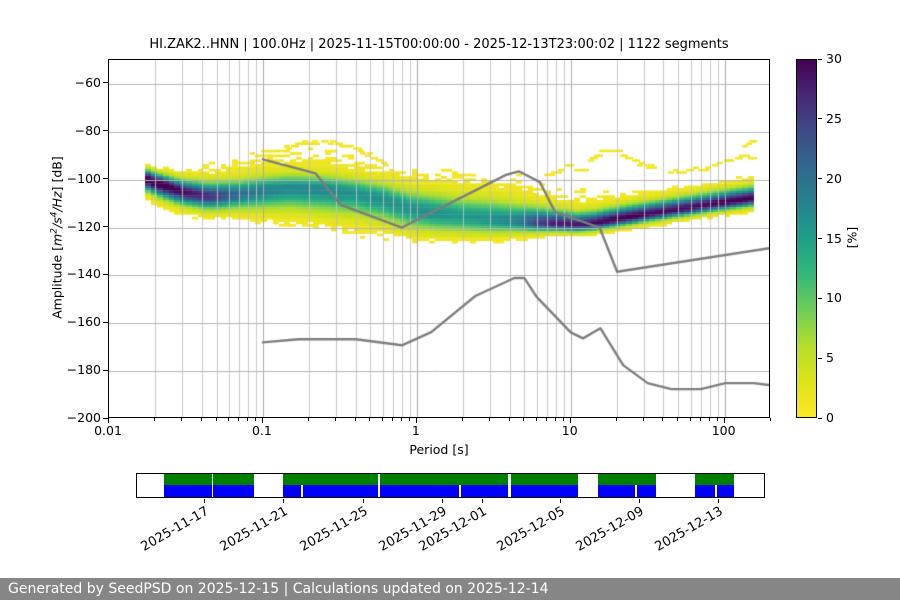 The image size is (900, 600). I want to click on colorbar-tick-label: 30, so click(834, 58).